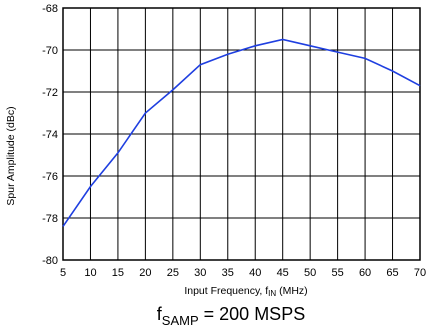 The image size is (427, 332). I want to click on y-tick-labels: -80 -78 -76 -74 -72 -70 -68, so click(50, 135).